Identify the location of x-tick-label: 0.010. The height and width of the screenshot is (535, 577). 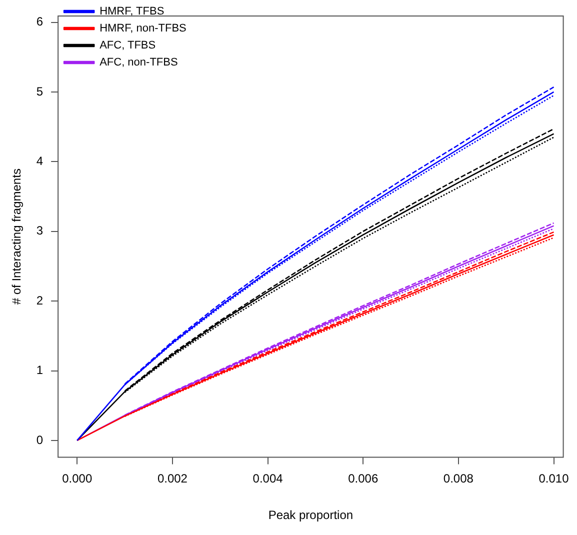
(554, 479).